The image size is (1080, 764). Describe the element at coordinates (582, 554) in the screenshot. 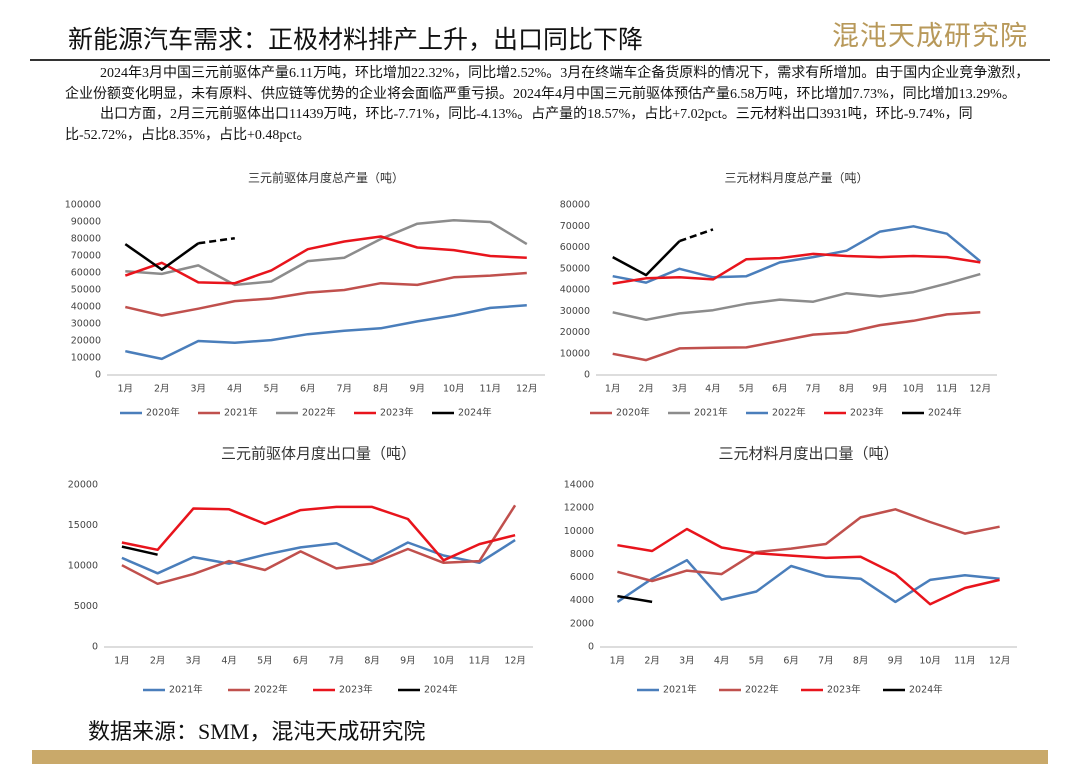

I see `y-tick-label: 8000` at that location.